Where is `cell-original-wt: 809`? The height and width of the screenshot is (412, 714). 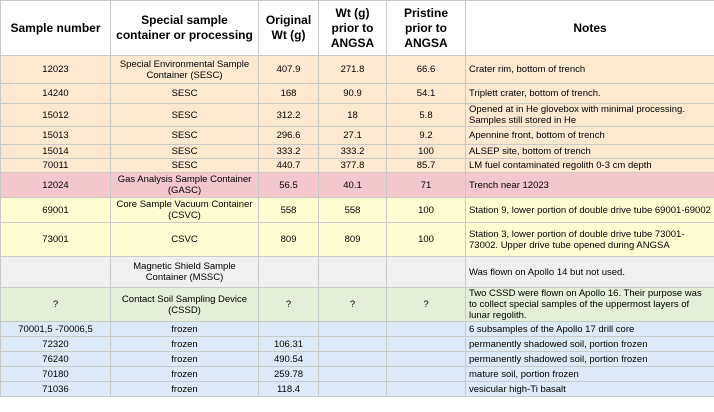 cell-original-wt: 809 is located at coordinates (288, 239).